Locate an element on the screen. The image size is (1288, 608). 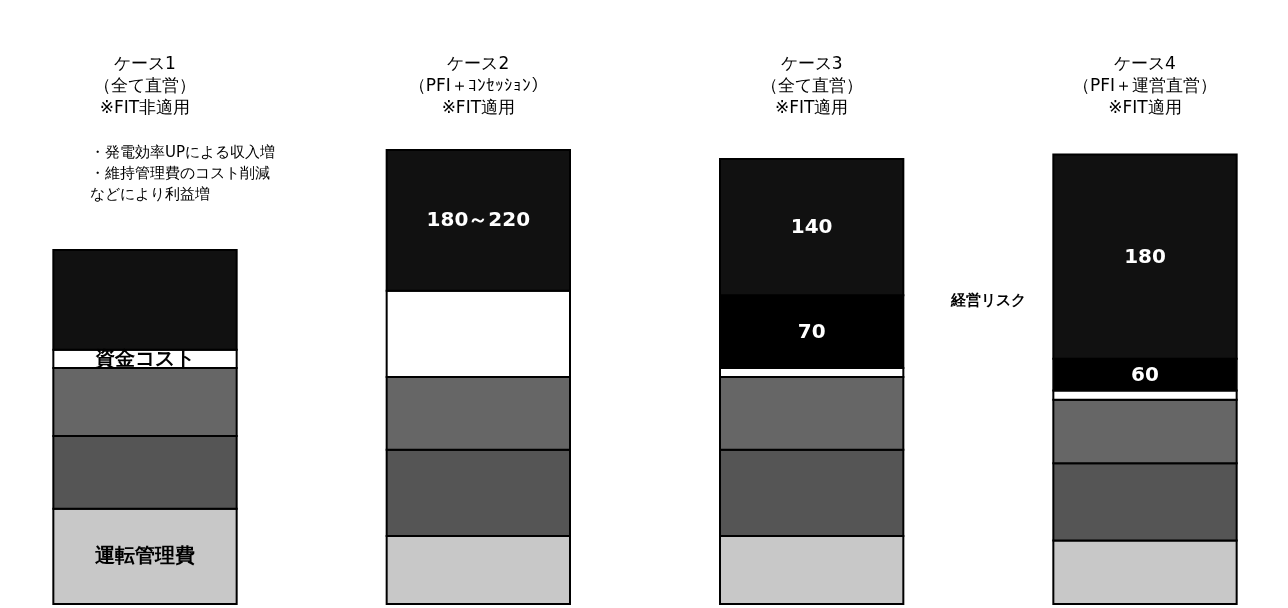
x-tick-label: ケース2 （PFI＋ｺﾝｾｯｼｮﾝ） ※FIT適用 is located at coordinates (478, 84).